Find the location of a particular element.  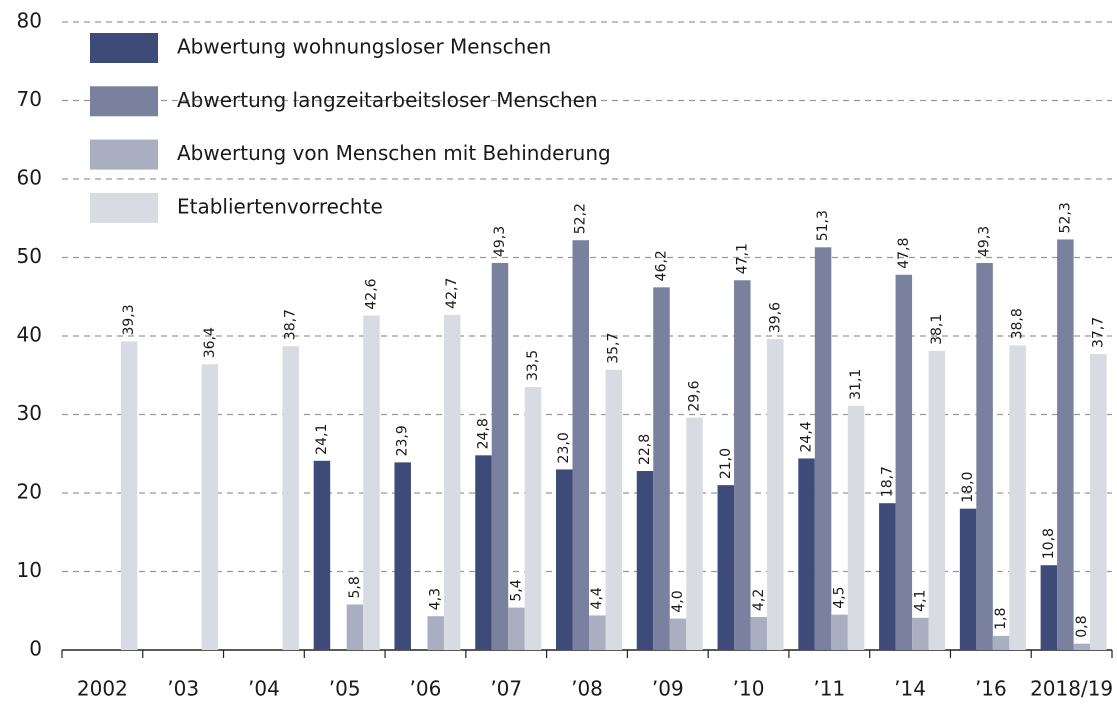

value-label: 23,0 is located at coordinates (564, 447).